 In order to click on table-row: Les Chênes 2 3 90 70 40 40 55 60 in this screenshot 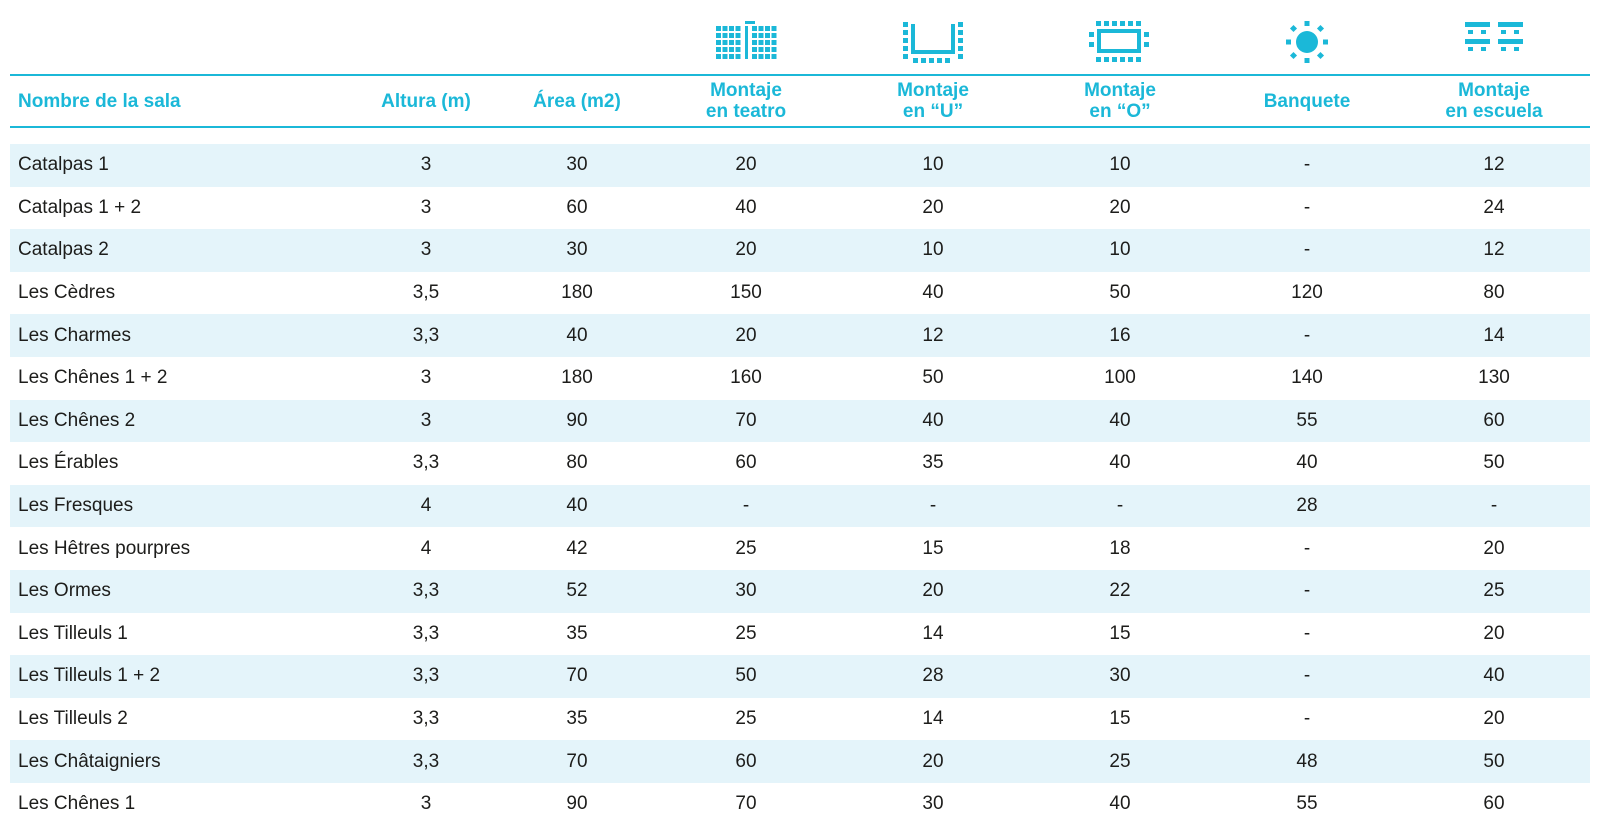, I will do `click(800, 421)`.